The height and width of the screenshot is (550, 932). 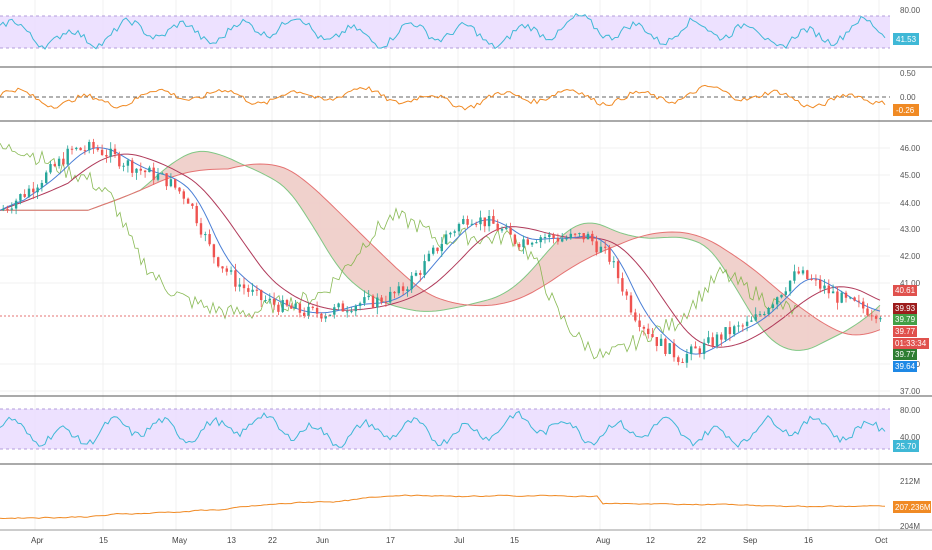 What do you see at coordinates (390, 540) in the screenshot?
I see `x-label-17-jun: 17` at bounding box center [390, 540].